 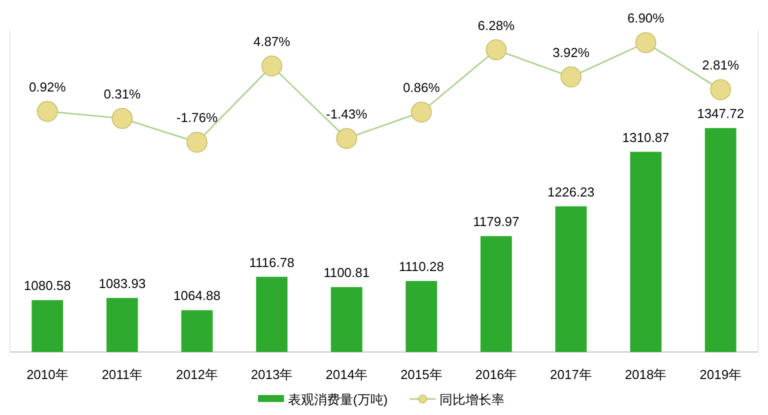 What do you see at coordinates (272, 41) in the screenshot?
I see `data-label: 4.87%` at bounding box center [272, 41].